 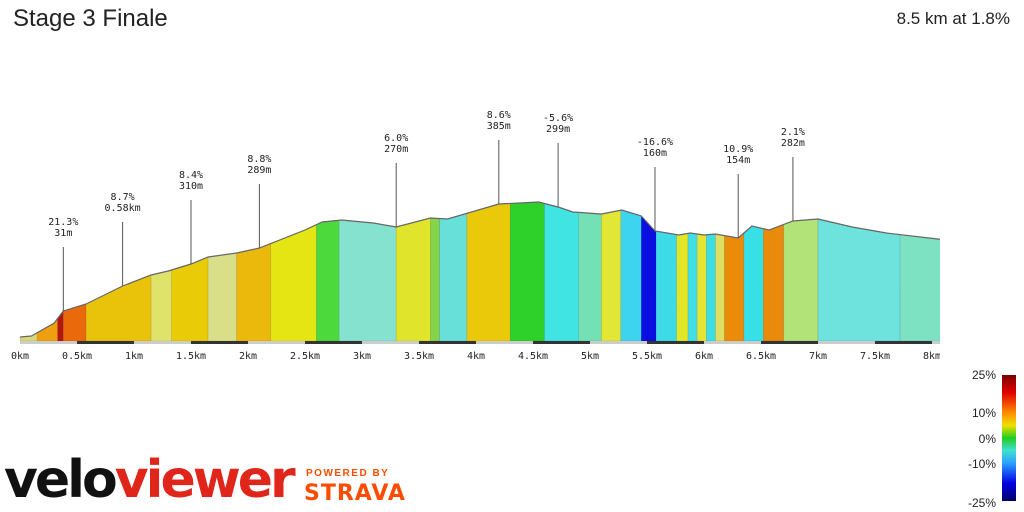 What do you see at coordinates (953, 18) in the screenshot?
I see `climb-summary: 8.5 km at 1.8%` at bounding box center [953, 18].